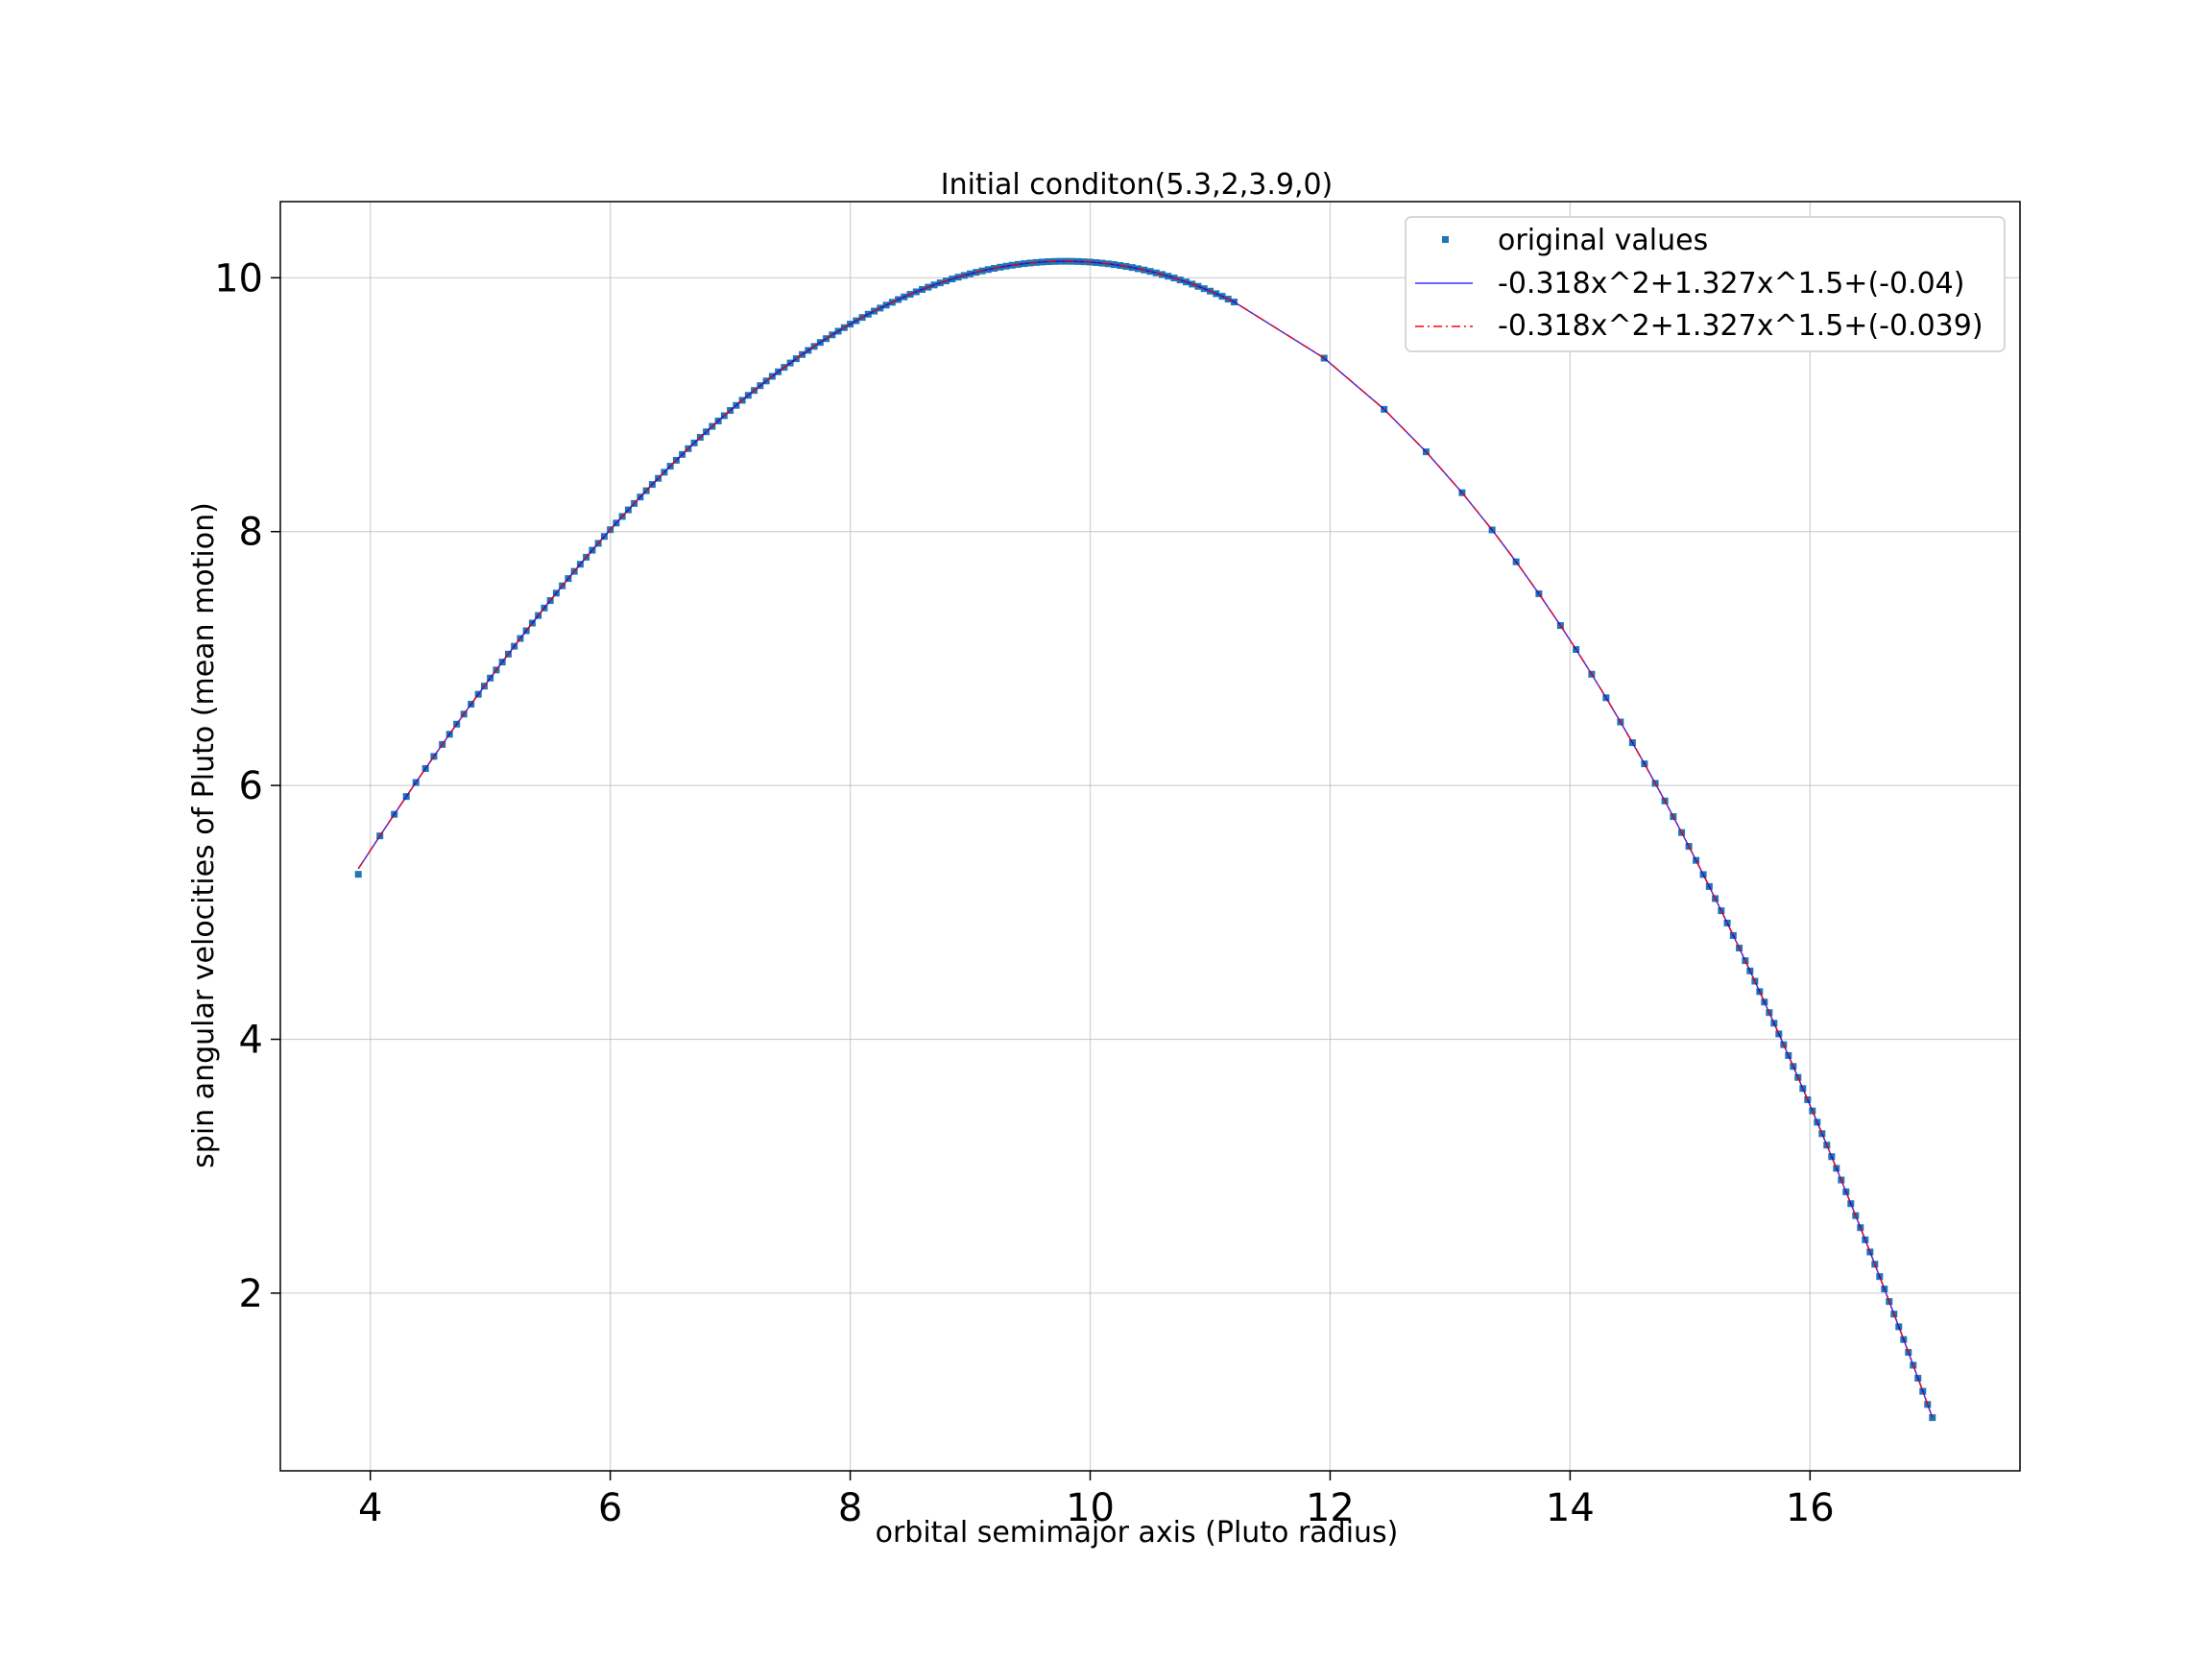  Describe the element at coordinates (1810, 1508) in the screenshot. I see `x-tick-label: 16` at that location.